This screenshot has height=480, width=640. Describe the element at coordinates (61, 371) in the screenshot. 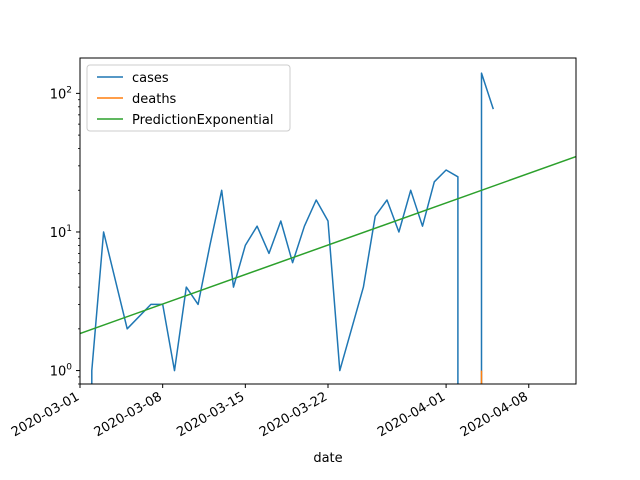

I see `y-tick-label: 100` at that location.